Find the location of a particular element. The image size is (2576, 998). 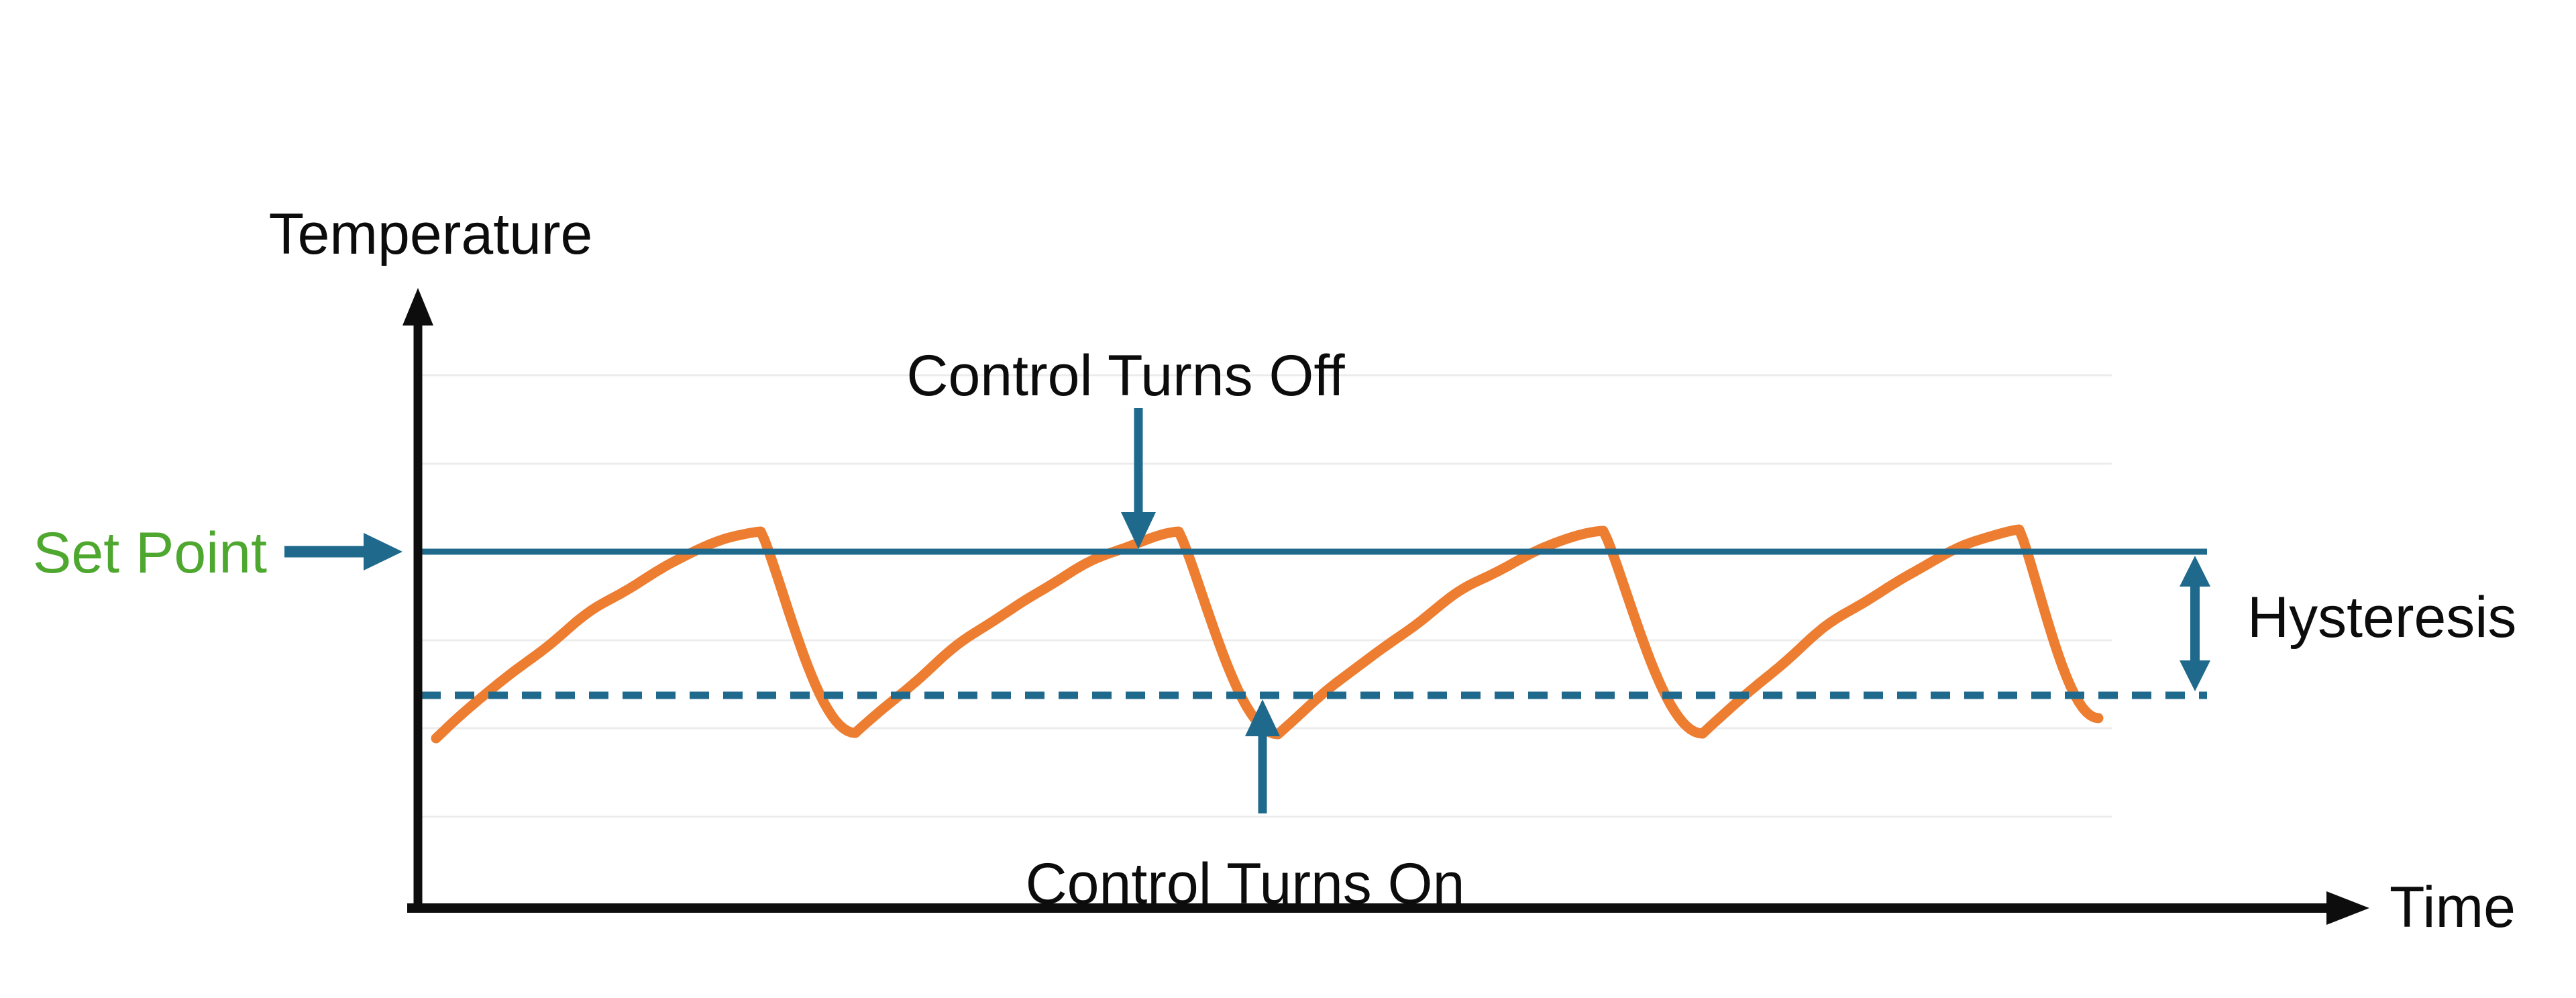

hysteresis-label: Hysteresis is located at coordinates (2381, 617).